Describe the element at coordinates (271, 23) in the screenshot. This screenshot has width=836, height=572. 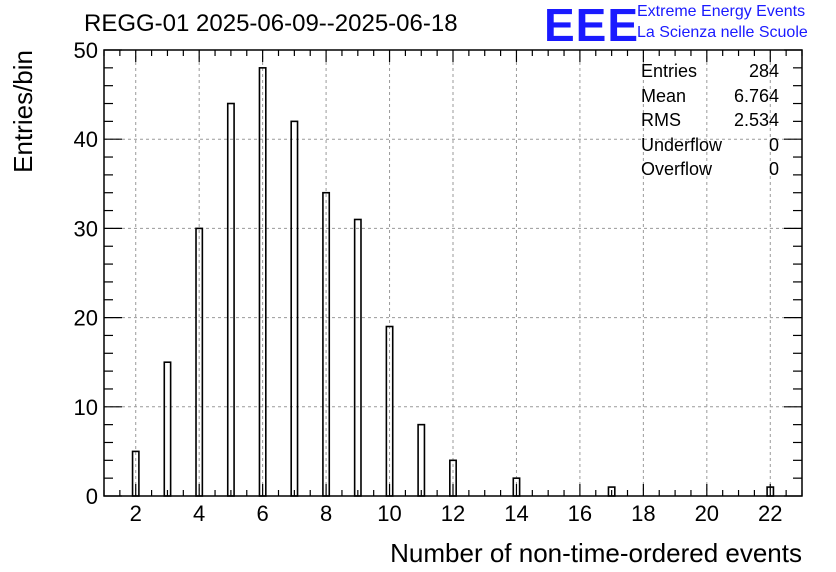
I see `chart-title: REGG-01 2025-06-09--2025-06-18` at that location.